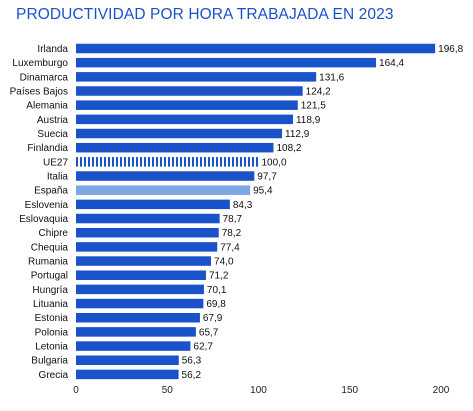  Describe the element at coordinates (47, 148) in the screenshot. I see `category-label: Finlandia` at that location.